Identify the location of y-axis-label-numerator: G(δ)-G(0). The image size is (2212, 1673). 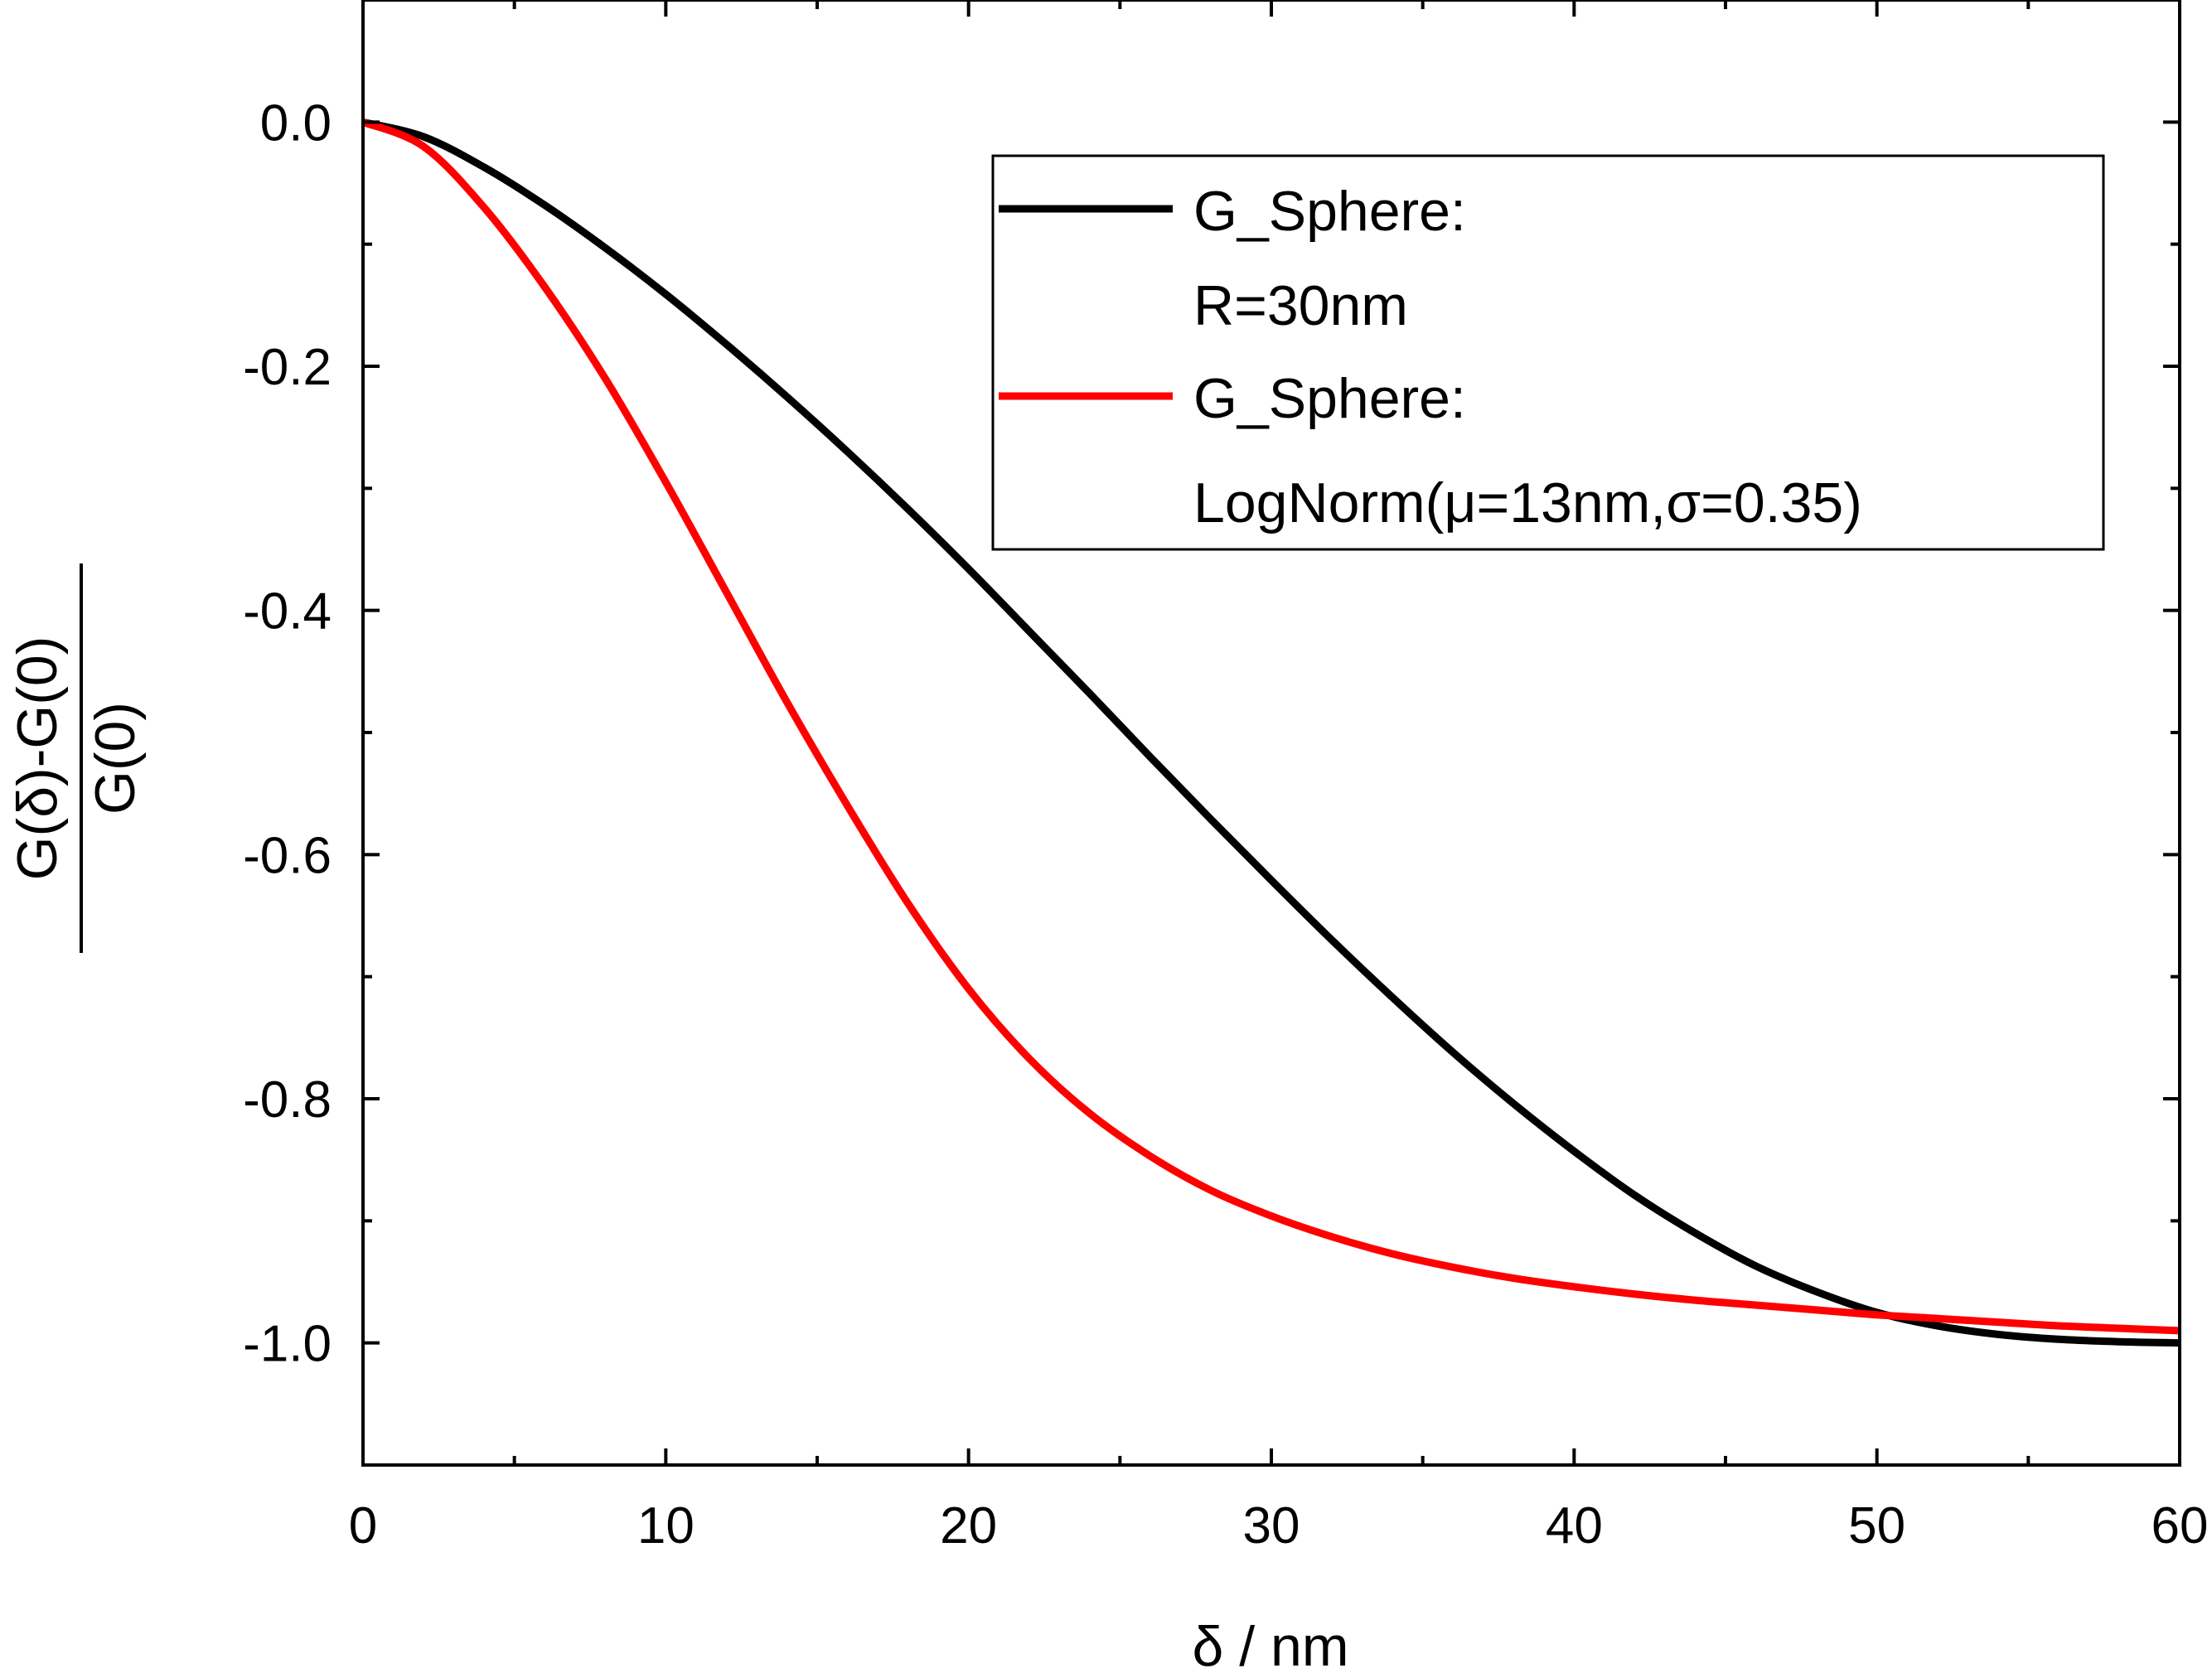
(37, 758).